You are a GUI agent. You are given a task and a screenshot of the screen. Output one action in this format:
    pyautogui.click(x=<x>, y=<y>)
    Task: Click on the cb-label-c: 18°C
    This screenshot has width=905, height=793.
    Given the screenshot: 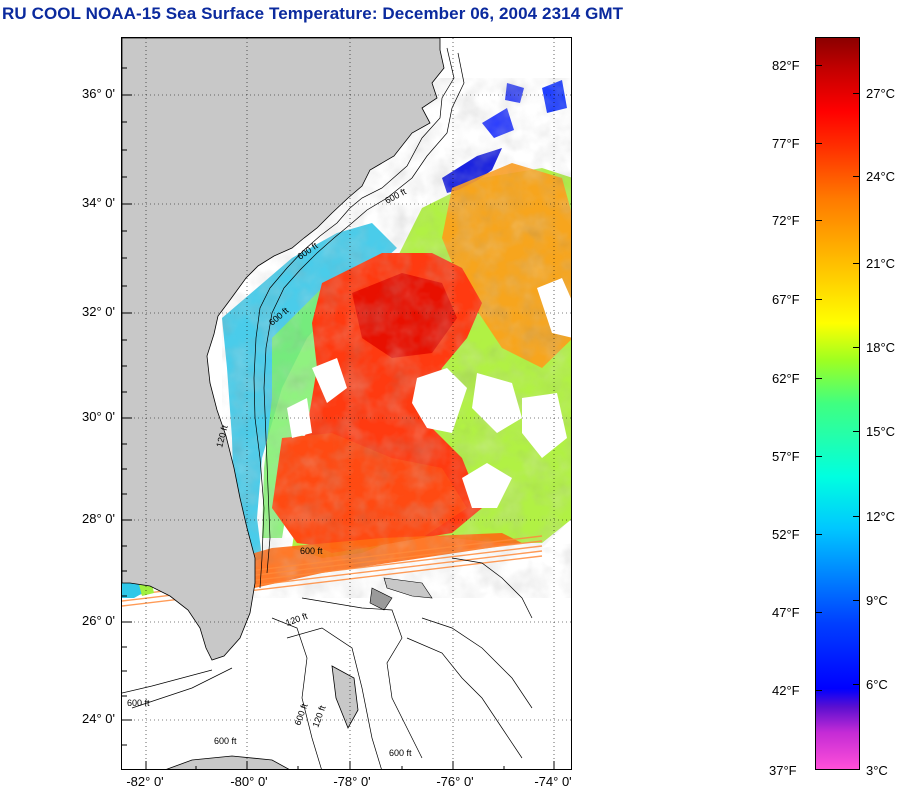 What is the action you would take?
    pyautogui.click(x=881, y=347)
    